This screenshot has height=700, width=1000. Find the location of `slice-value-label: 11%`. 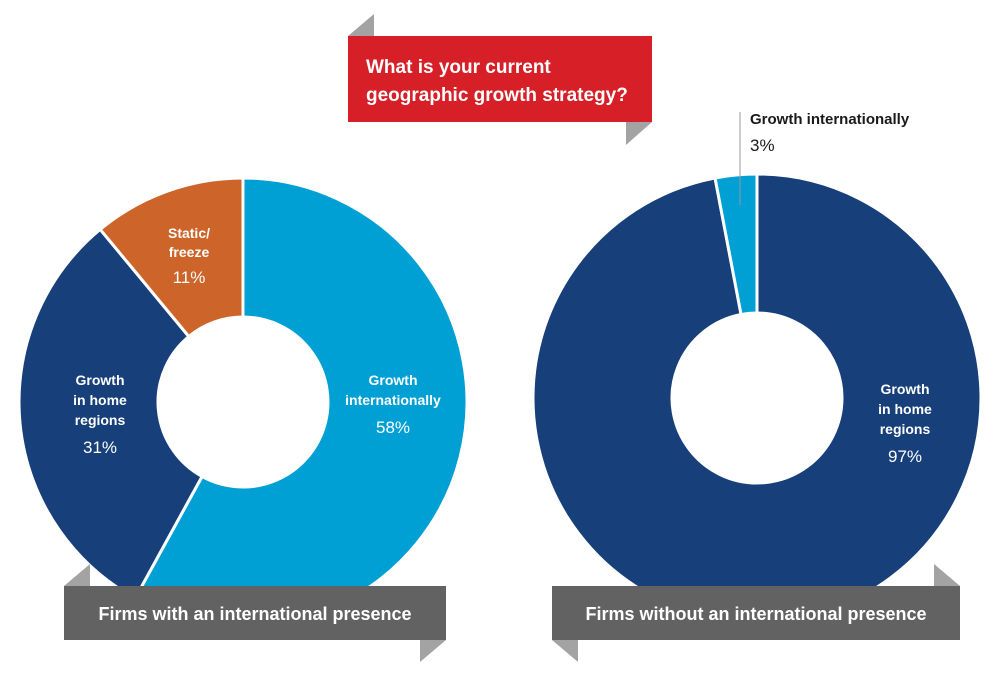

slice-value-label: 11% is located at coordinates (189, 277).